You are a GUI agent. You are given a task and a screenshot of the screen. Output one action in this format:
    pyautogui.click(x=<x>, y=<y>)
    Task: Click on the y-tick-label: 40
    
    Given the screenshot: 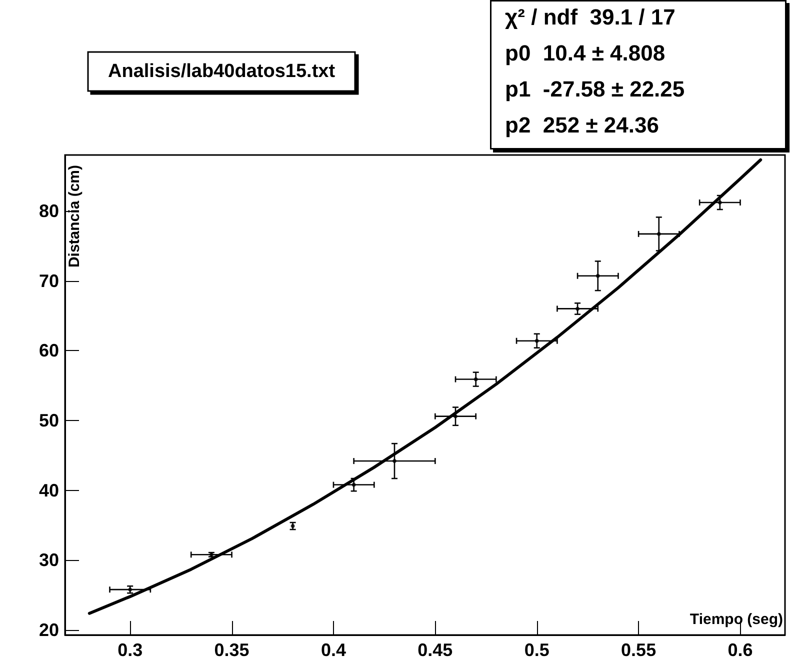 What is the action you would take?
    pyautogui.click(x=48, y=490)
    